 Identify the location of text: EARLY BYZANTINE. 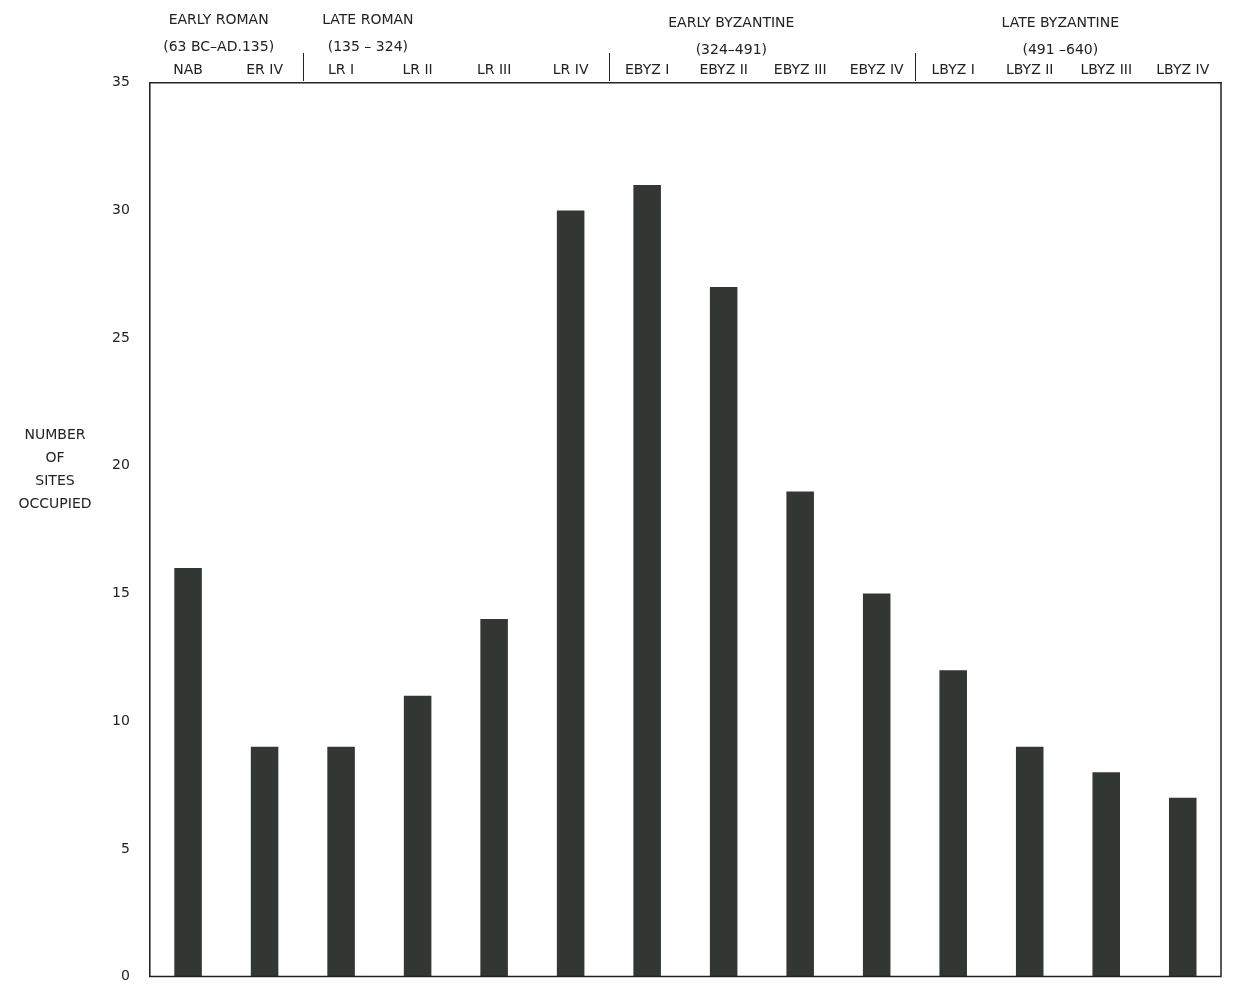
(731, 21).